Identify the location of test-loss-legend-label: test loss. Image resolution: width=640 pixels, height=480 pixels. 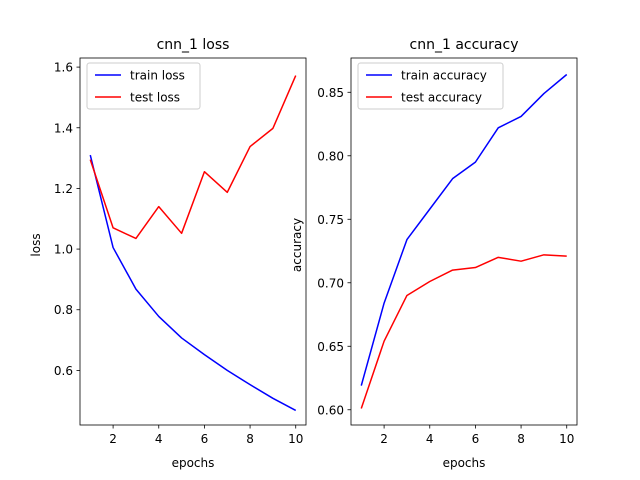
(155, 98).